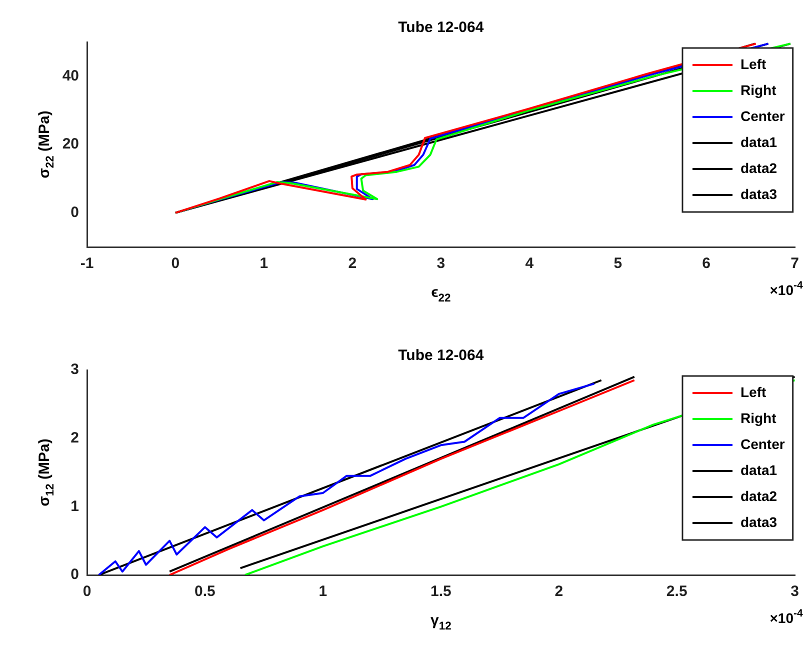  Describe the element at coordinates (205, 591) in the screenshot. I see `x-tick-label: 0.5` at that location.